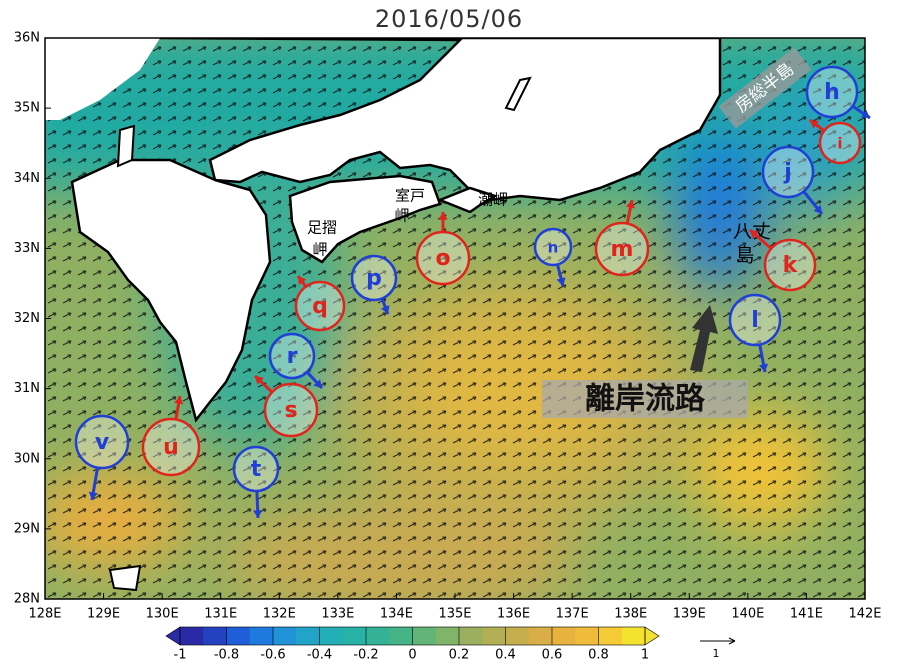 The height and width of the screenshot is (669, 898). I want to click on colorbar-tick-label: 0, so click(412, 655).